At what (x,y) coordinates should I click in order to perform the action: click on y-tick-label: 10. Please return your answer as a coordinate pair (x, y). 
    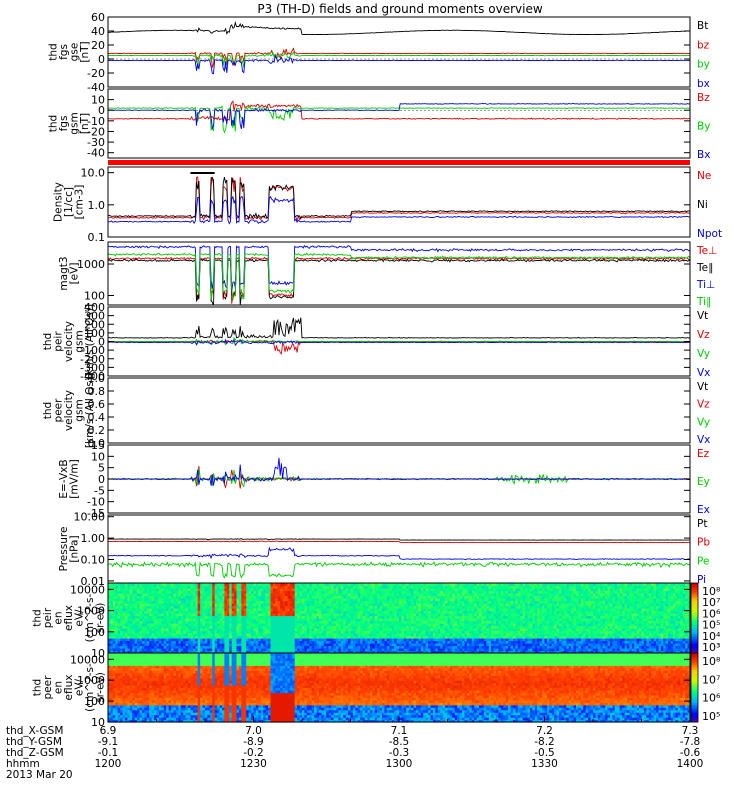
    Looking at the image, I should click on (98, 456).